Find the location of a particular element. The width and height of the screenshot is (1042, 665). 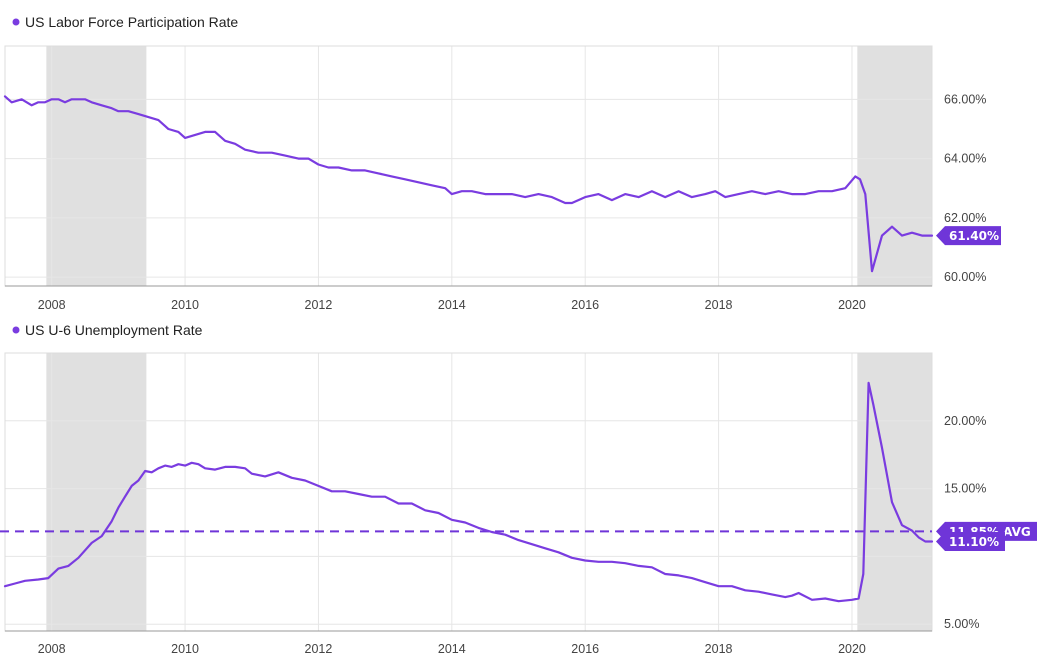

last-value-badge: 11.10% is located at coordinates (974, 542).